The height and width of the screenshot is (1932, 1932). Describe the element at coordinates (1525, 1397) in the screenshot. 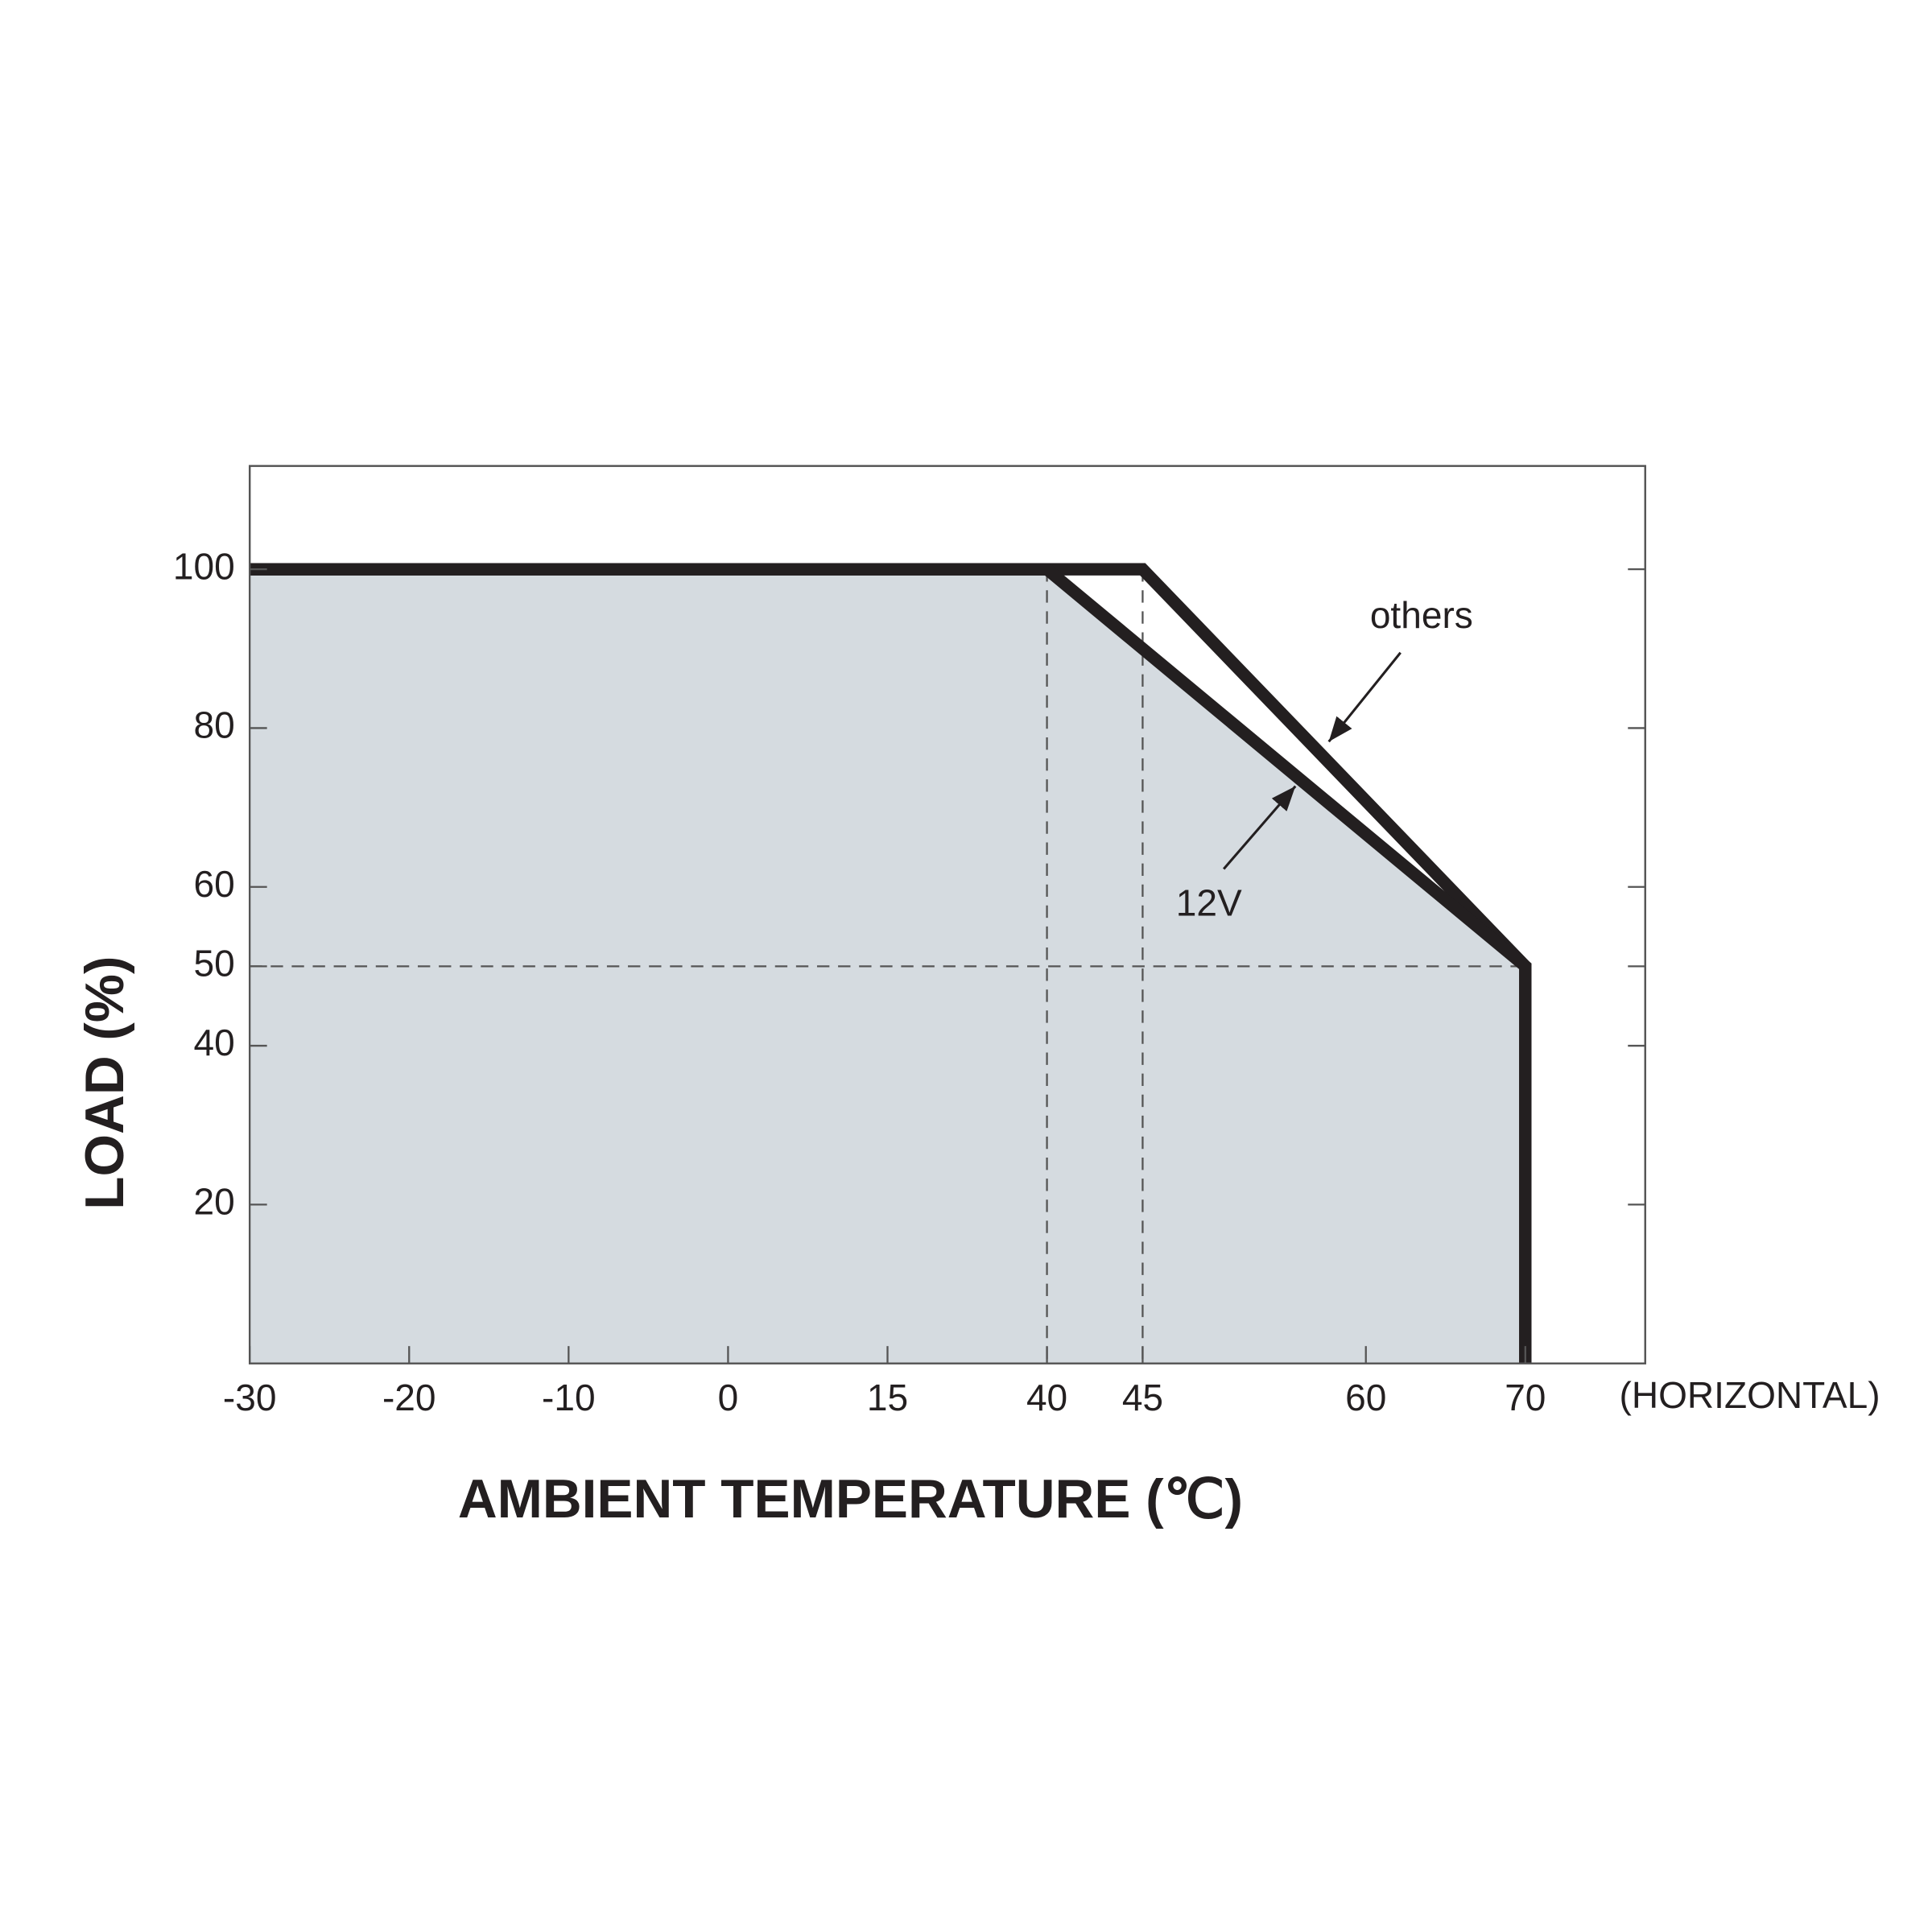

I see `x-tick-label: 70` at that location.